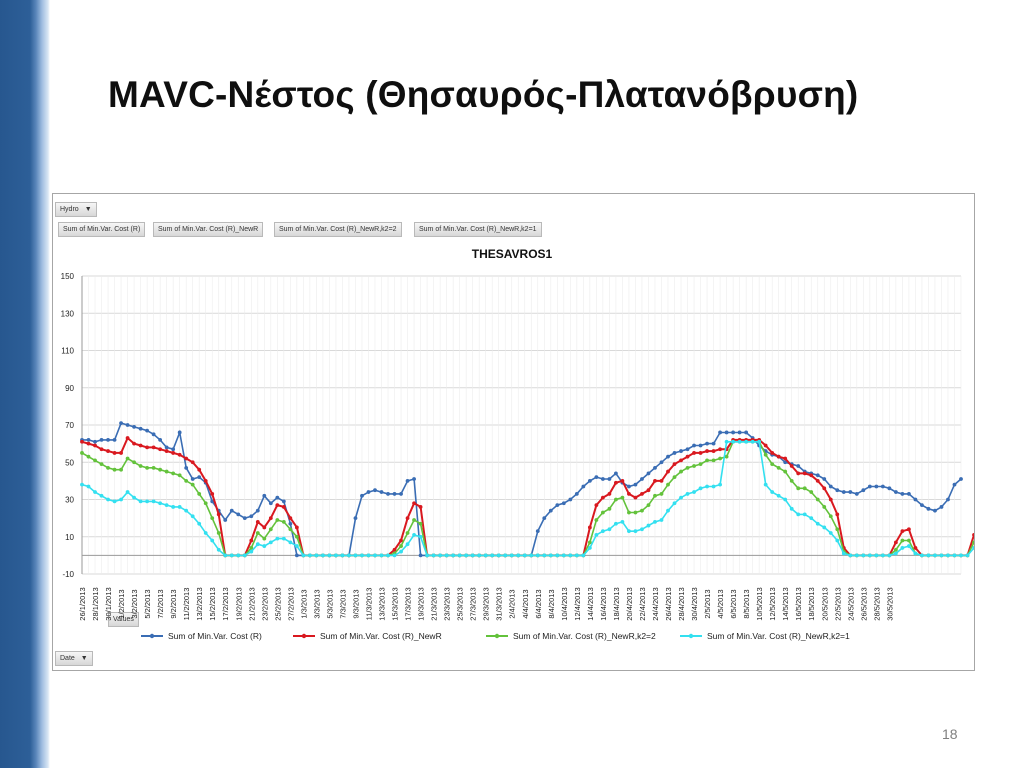  I want to click on pivot-value-button-3: Sum of Min.Var. Cost (R)_NewR,k2=2, so click(338, 229).